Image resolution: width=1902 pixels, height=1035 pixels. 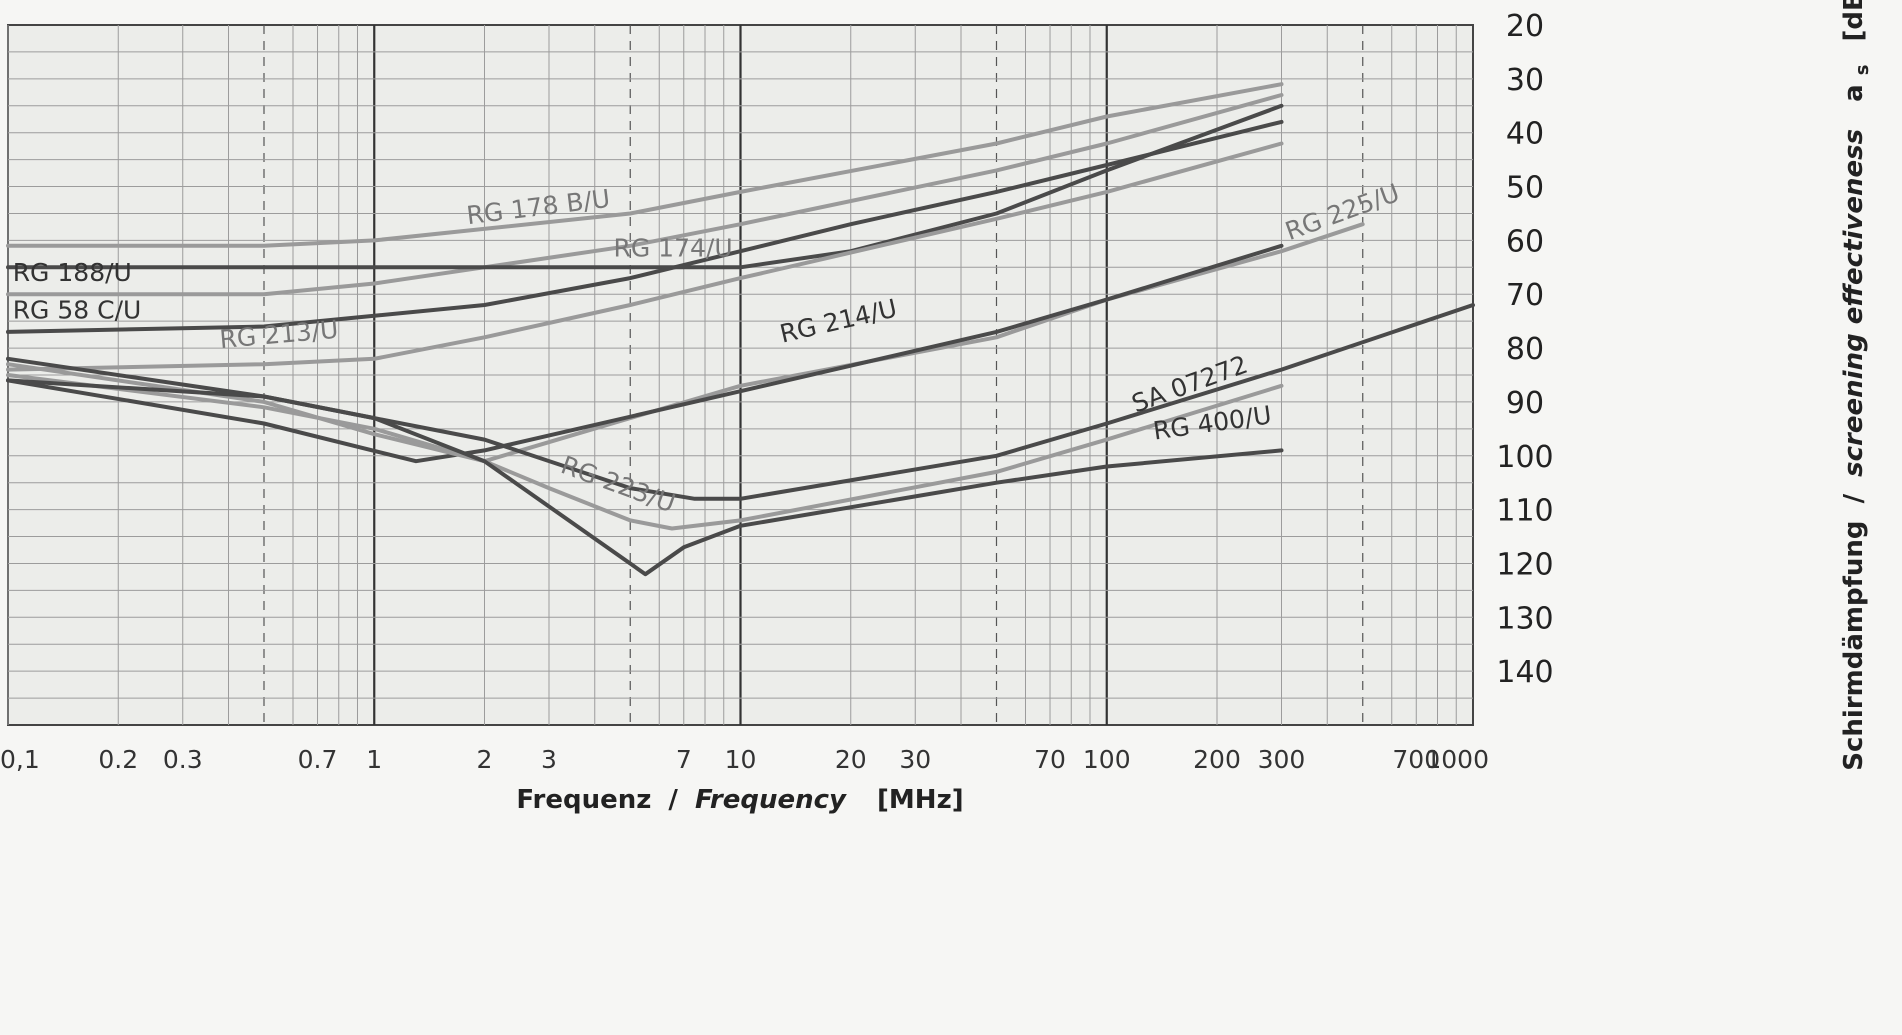 I want to click on y-tick-label: 30, so click(x=1525, y=80).